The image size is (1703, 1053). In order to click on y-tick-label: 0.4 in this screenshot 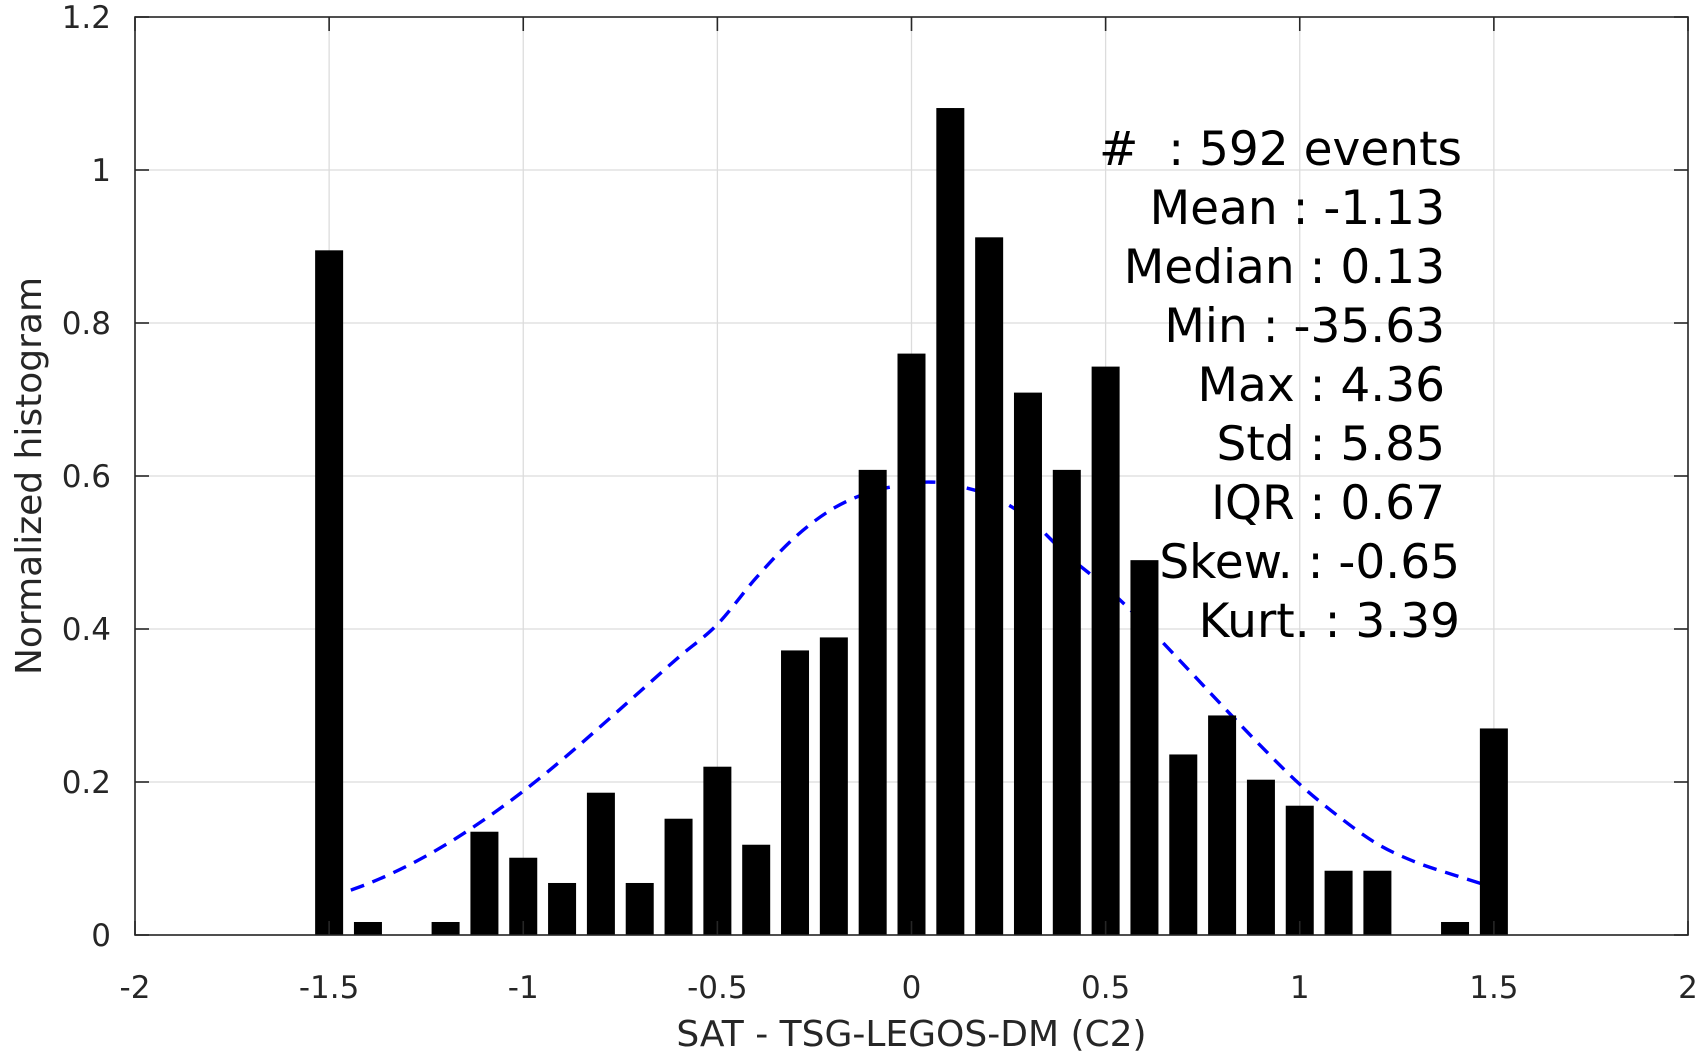, I will do `click(86, 630)`.